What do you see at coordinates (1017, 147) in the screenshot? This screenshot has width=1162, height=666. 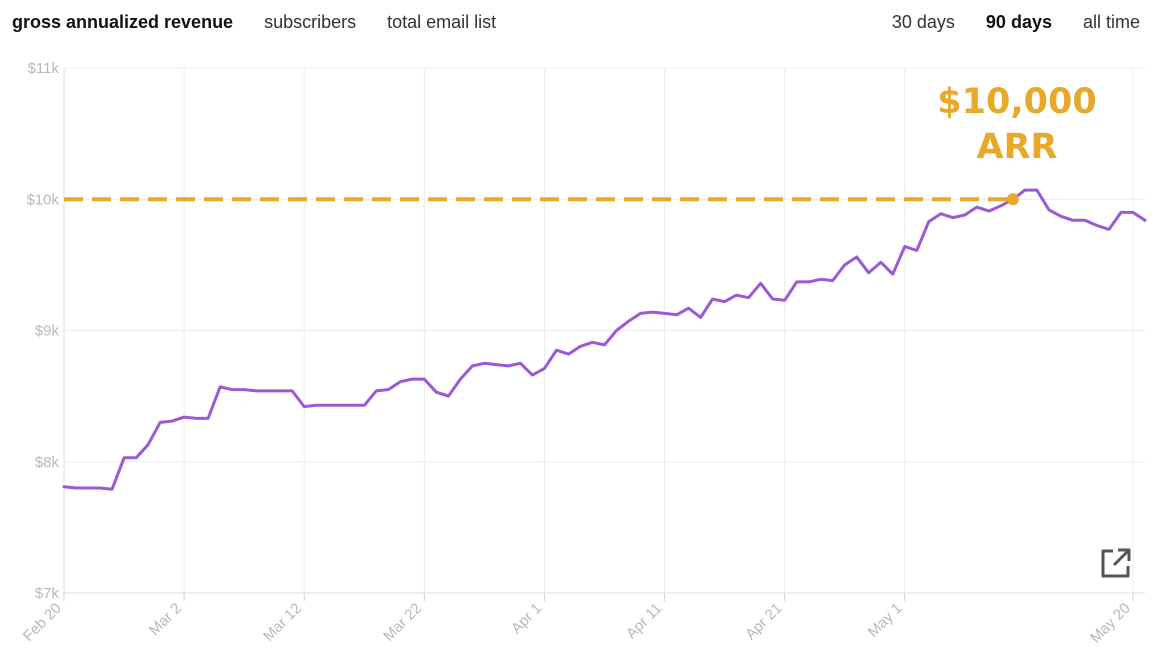 I see `annotation-label: ARR` at bounding box center [1017, 147].